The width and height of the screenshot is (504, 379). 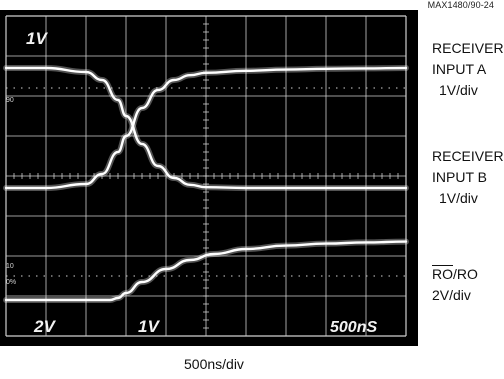 I want to click on marker-90: 90, so click(x=10, y=100).